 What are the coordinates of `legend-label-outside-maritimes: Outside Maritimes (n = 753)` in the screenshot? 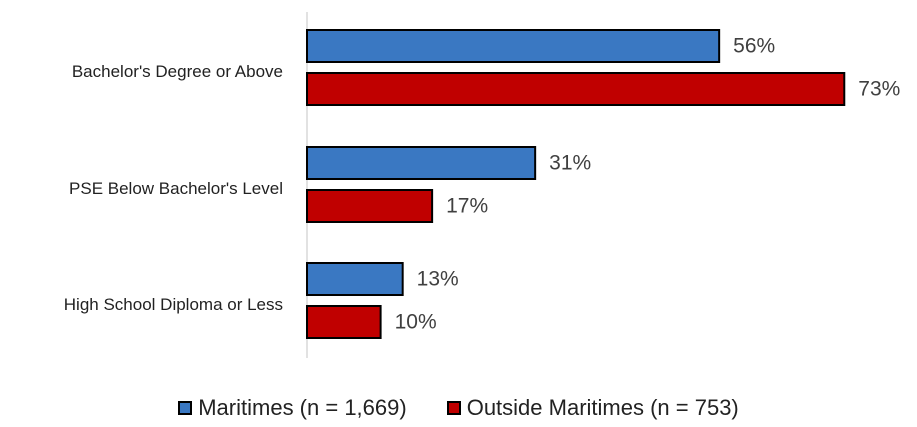 It's located at (602, 407).